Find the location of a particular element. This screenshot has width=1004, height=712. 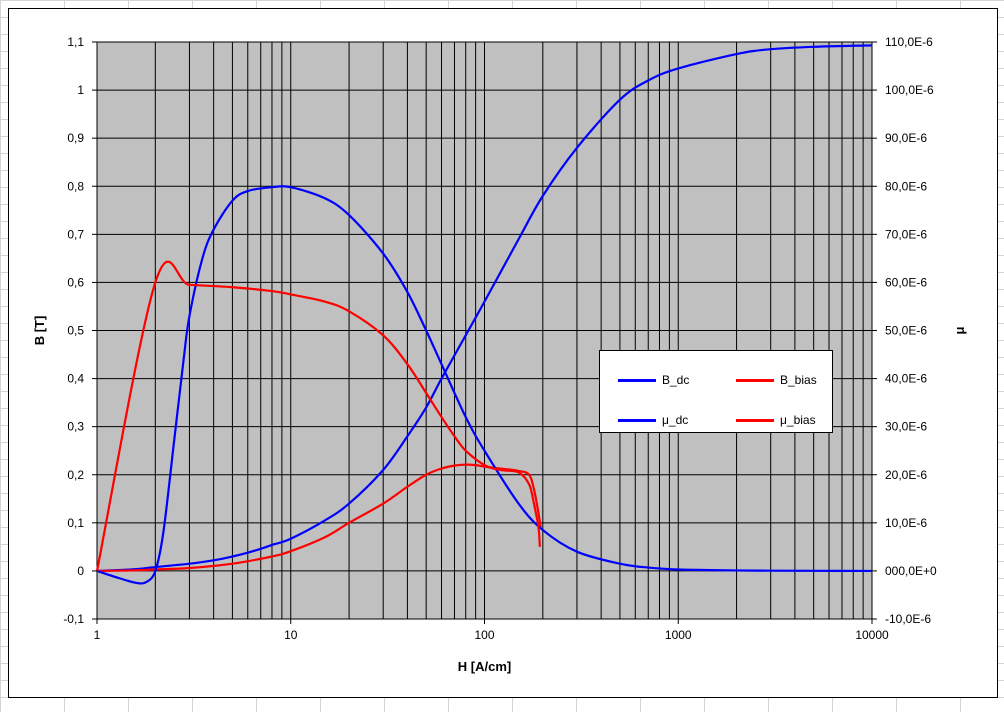

y-left-tick-label: 1 is located at coordinates (80, 90).